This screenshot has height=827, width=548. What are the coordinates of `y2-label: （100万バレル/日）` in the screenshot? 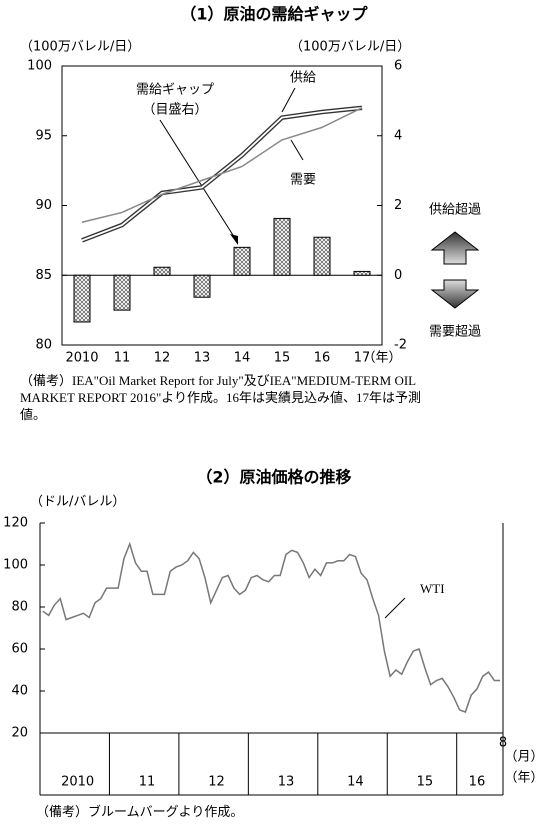 It's located at (350, 47).